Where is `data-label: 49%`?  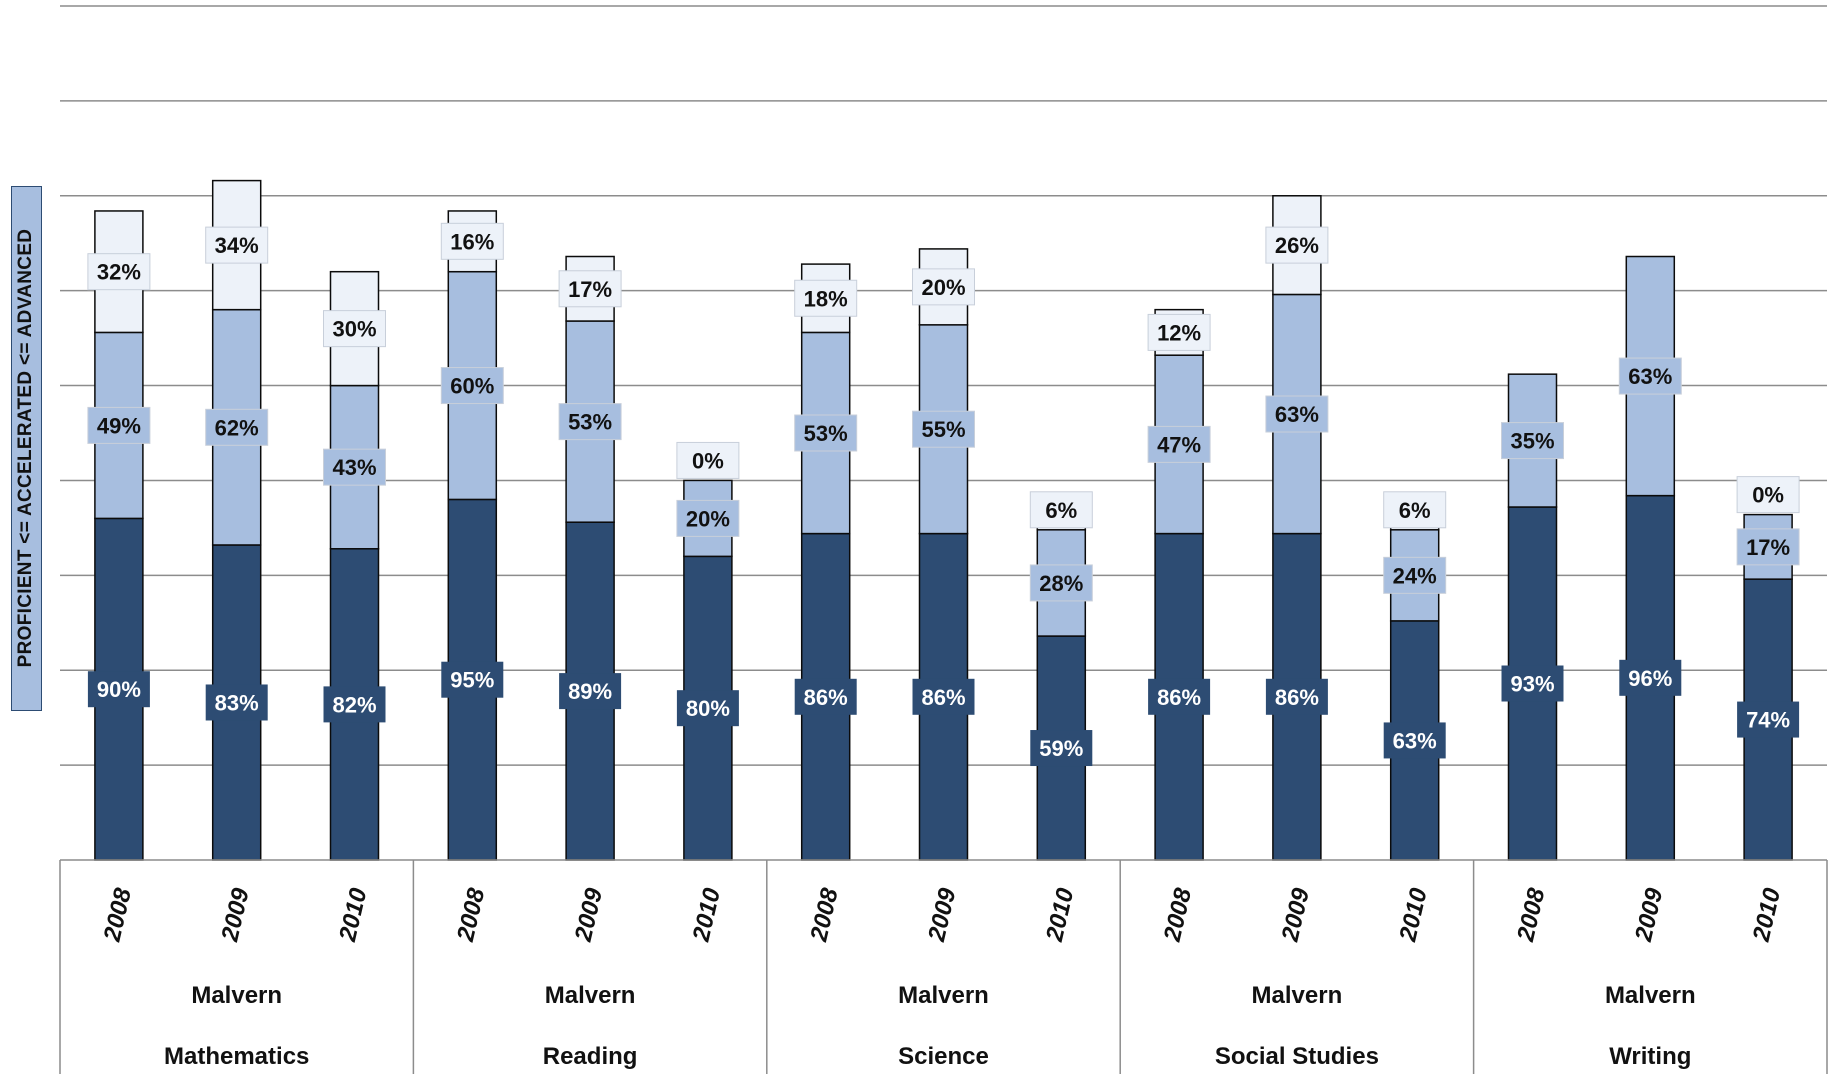 data-label: 49% is located at coordinates (119, 425).